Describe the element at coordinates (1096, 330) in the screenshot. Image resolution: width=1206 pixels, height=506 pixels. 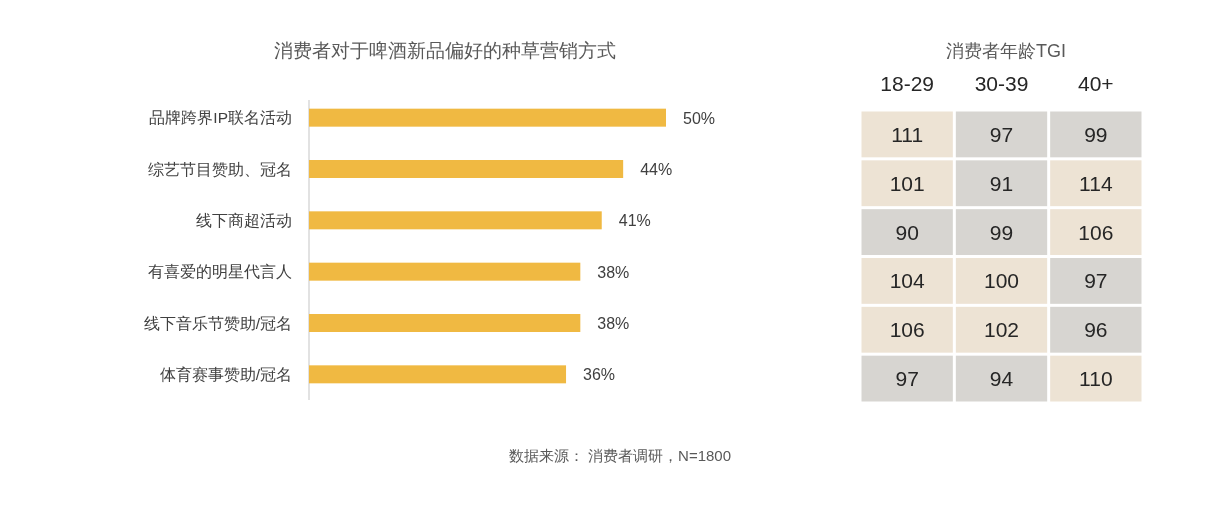
I see `data-label: 96` at that location.